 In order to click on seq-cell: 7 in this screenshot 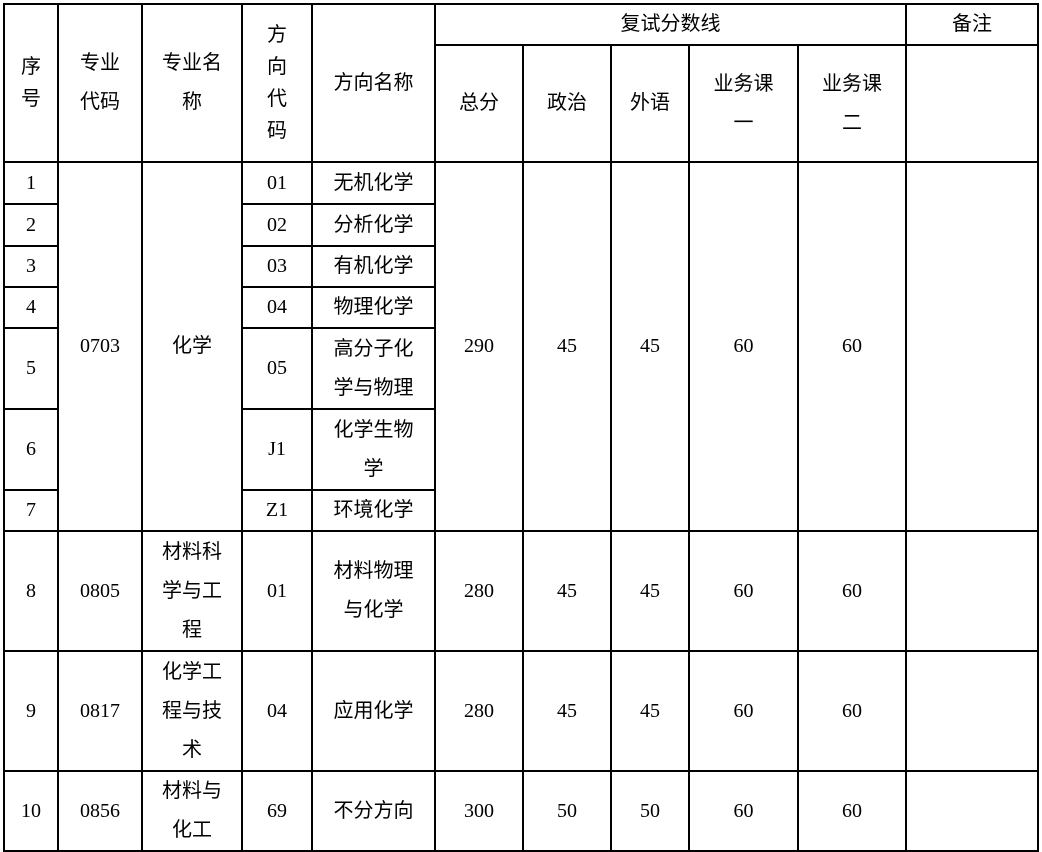, I will do `click(31, 510)`.